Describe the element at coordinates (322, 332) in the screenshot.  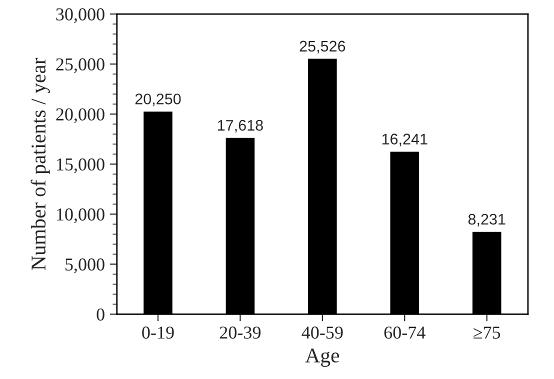
I see `x-tick-label: 40-59` at that location.